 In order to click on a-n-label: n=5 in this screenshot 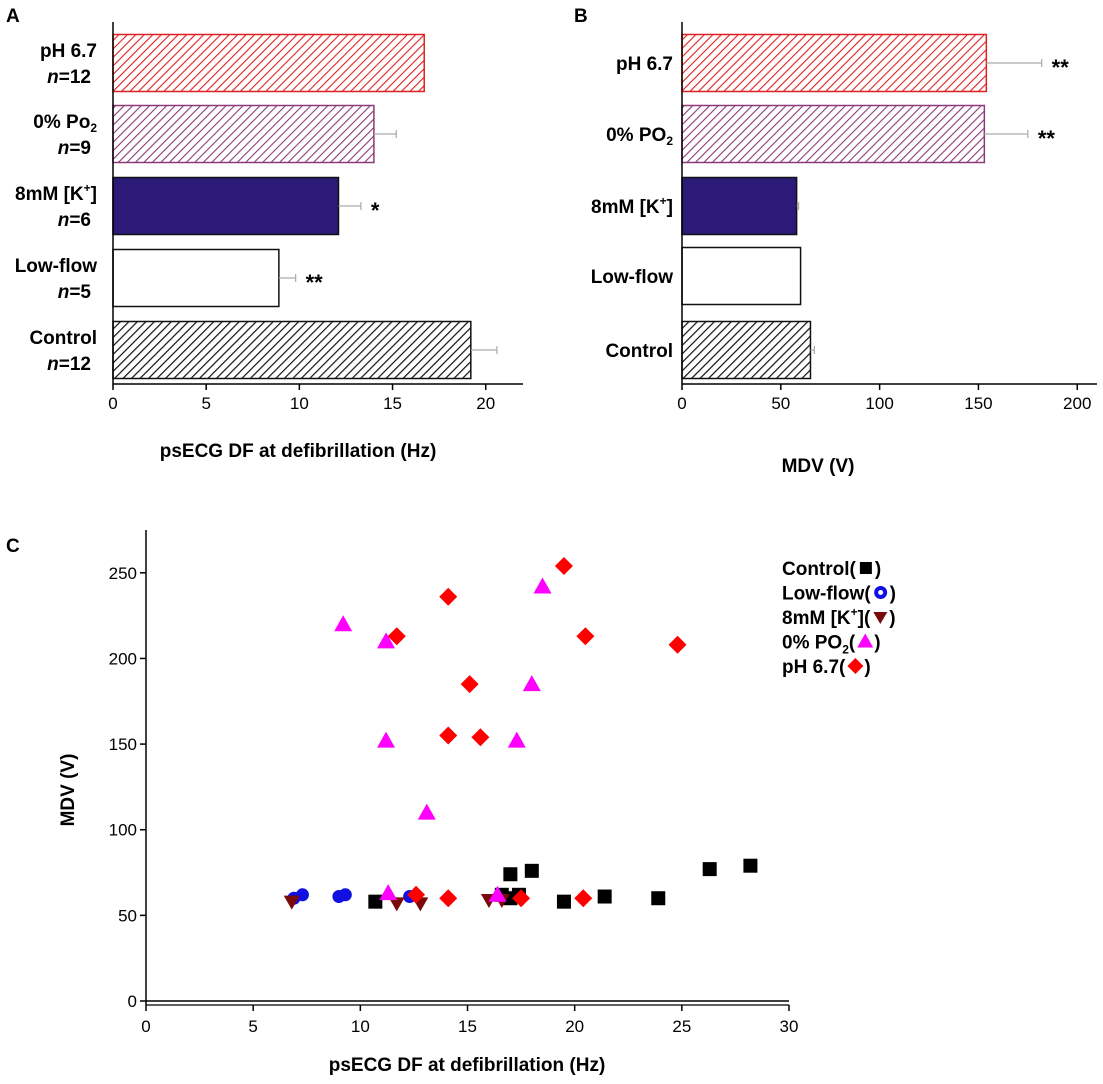, I will do `click(75, 292)`.